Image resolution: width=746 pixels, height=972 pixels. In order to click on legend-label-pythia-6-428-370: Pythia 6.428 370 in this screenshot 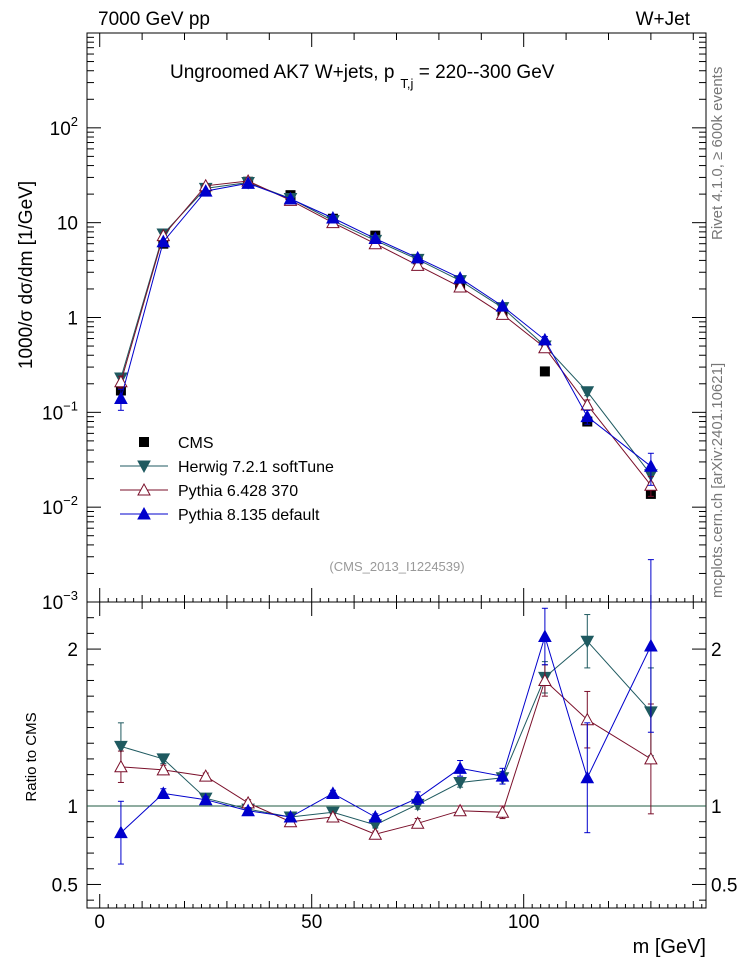, I will do `click(238, 491)`.